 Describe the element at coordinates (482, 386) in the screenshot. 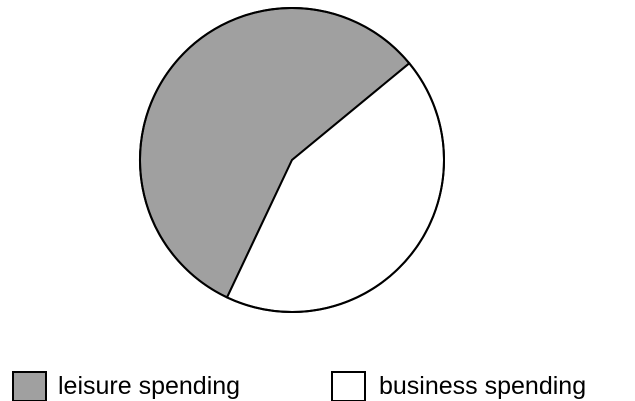

I see `legend-label-business: business spending` at that location.